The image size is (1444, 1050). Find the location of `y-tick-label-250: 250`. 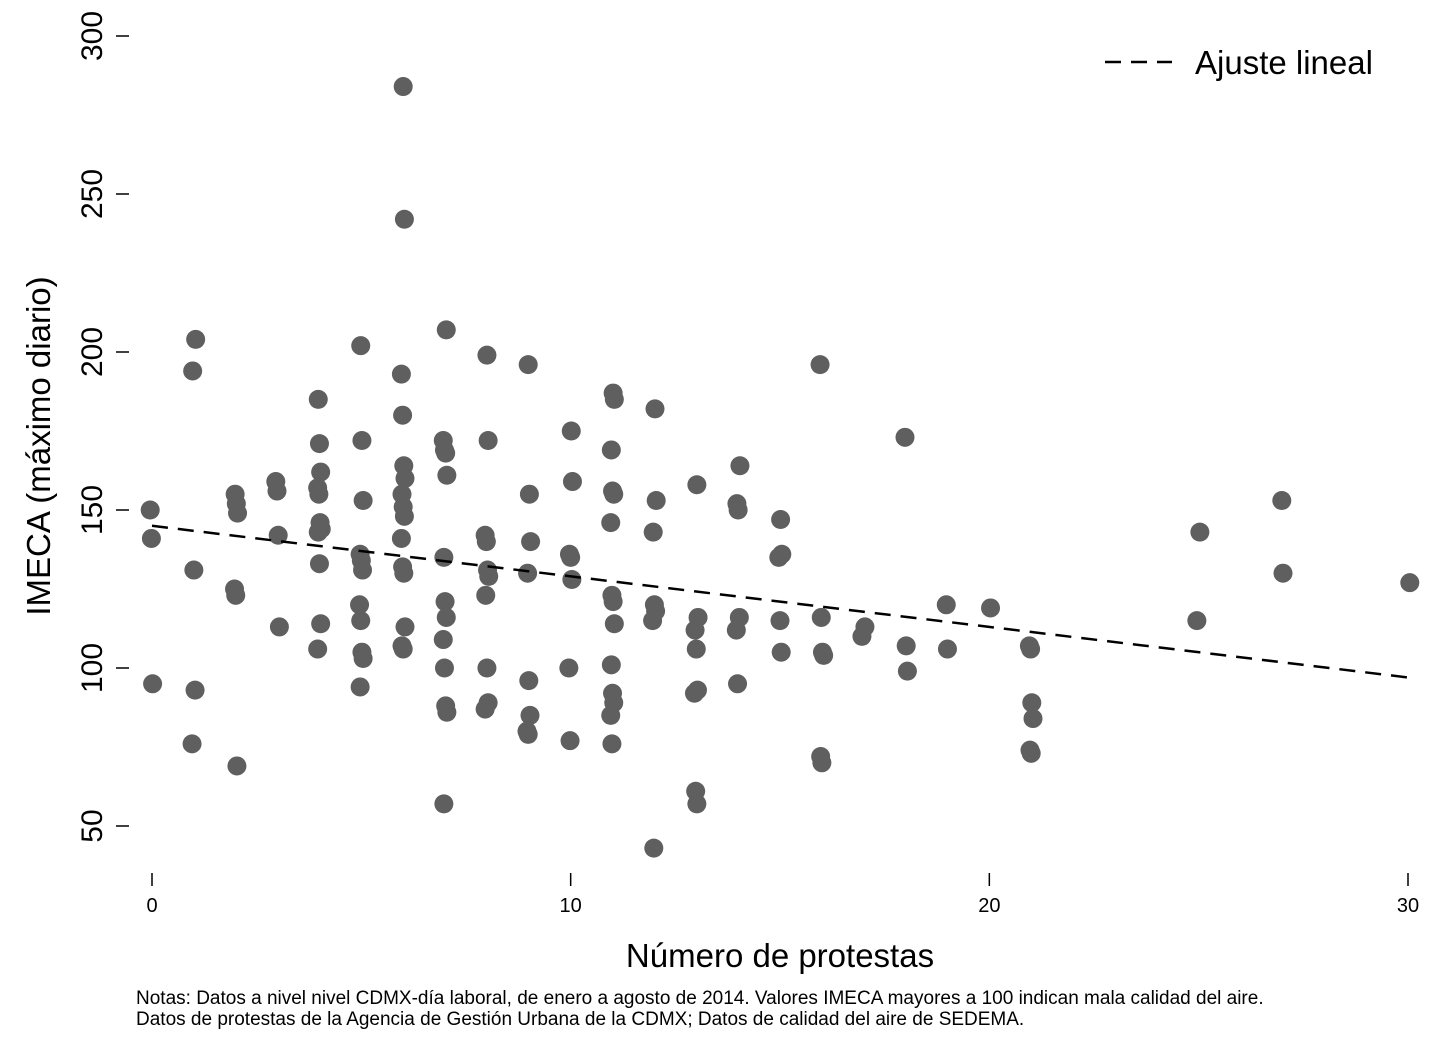

y-tick-label-250: 250 is located at coordinates (92, 194).